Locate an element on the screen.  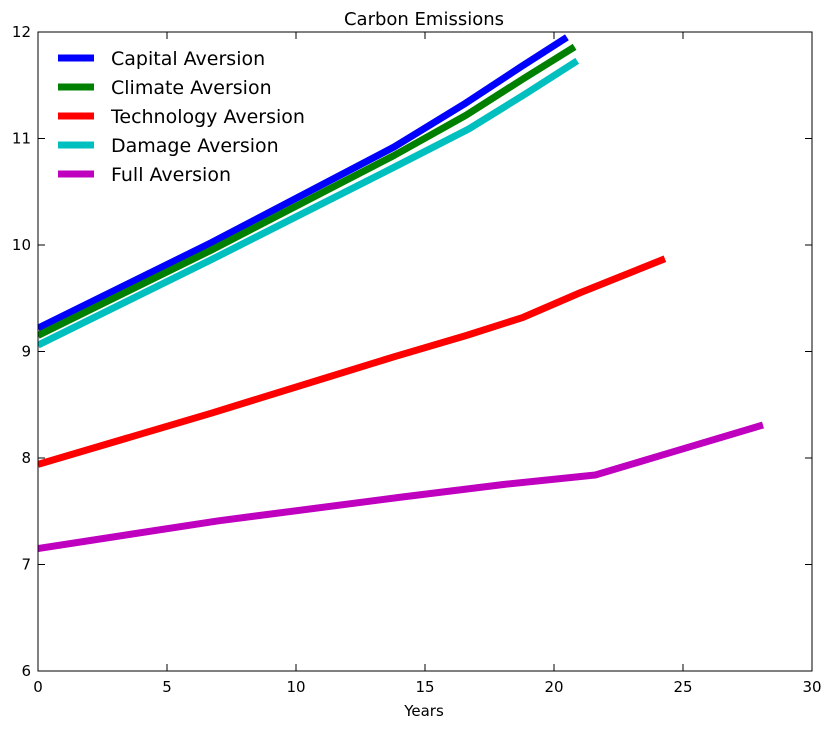
y-tick-label-1: 7 is located at coordinates (26, 565).